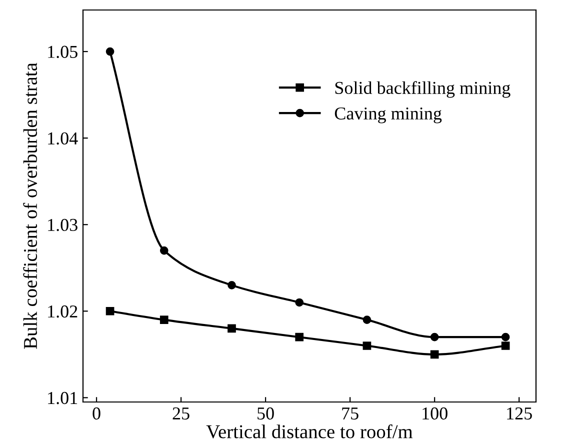 The width and height of the screenshot is (572, 444). What do you see at coordinates (422, 89) in the screenshot?
I see `legend-label: Solid backfilling mining` at bounding box center [422, 89].